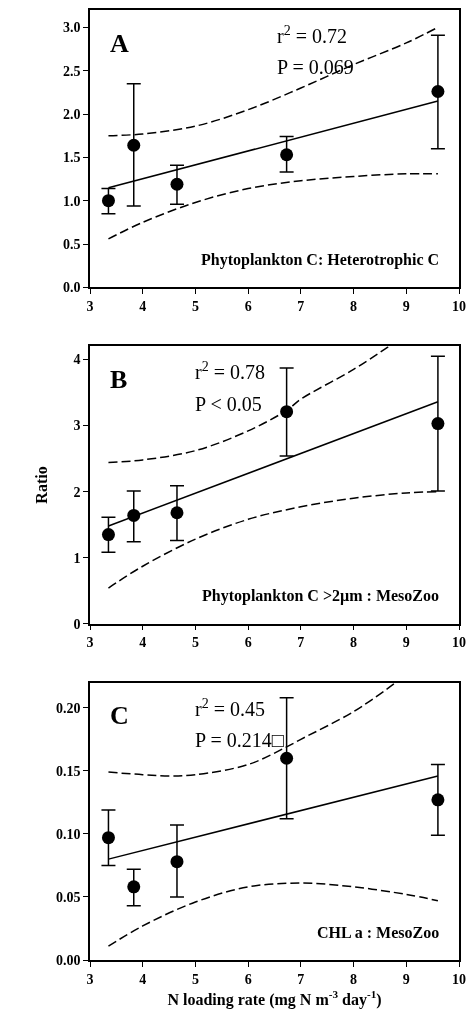 Image resolution: width=474 pixels, height=1023 pixels. Describe the element at coordinates (71, 201) in the screenshot. I see `y-tick-label: 1.0` at that location.